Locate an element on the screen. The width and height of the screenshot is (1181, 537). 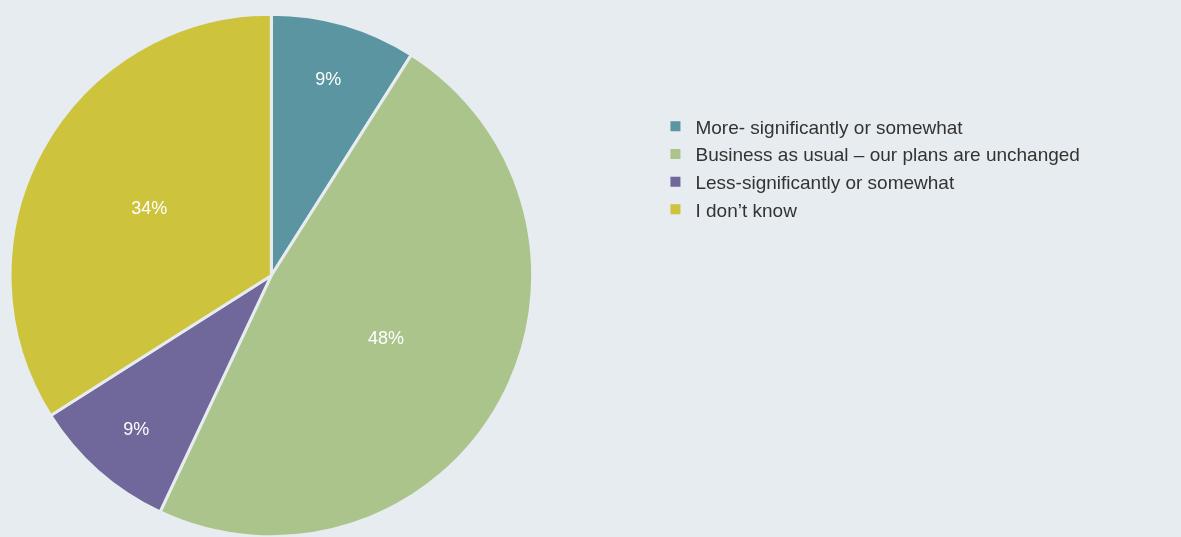
legend-label: I don’t know is located at coordinates (746, 210).